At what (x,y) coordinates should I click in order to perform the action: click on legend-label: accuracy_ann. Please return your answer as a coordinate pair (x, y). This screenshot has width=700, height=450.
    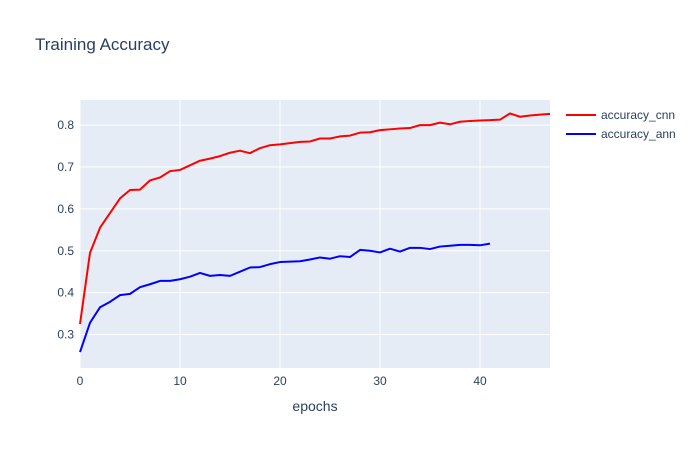
    Looking at the image, I should click on (638, 134).